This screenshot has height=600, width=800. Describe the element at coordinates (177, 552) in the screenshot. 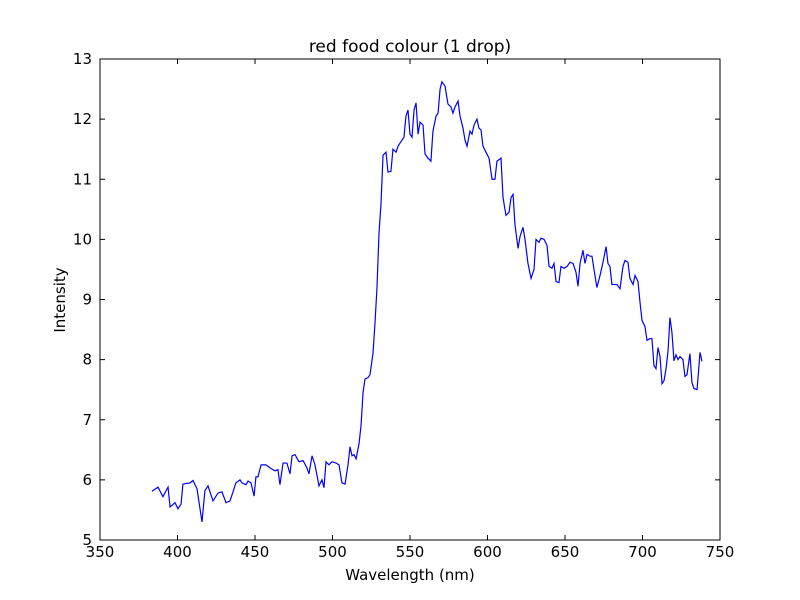

I see `x-tick-label: 400` at that location.